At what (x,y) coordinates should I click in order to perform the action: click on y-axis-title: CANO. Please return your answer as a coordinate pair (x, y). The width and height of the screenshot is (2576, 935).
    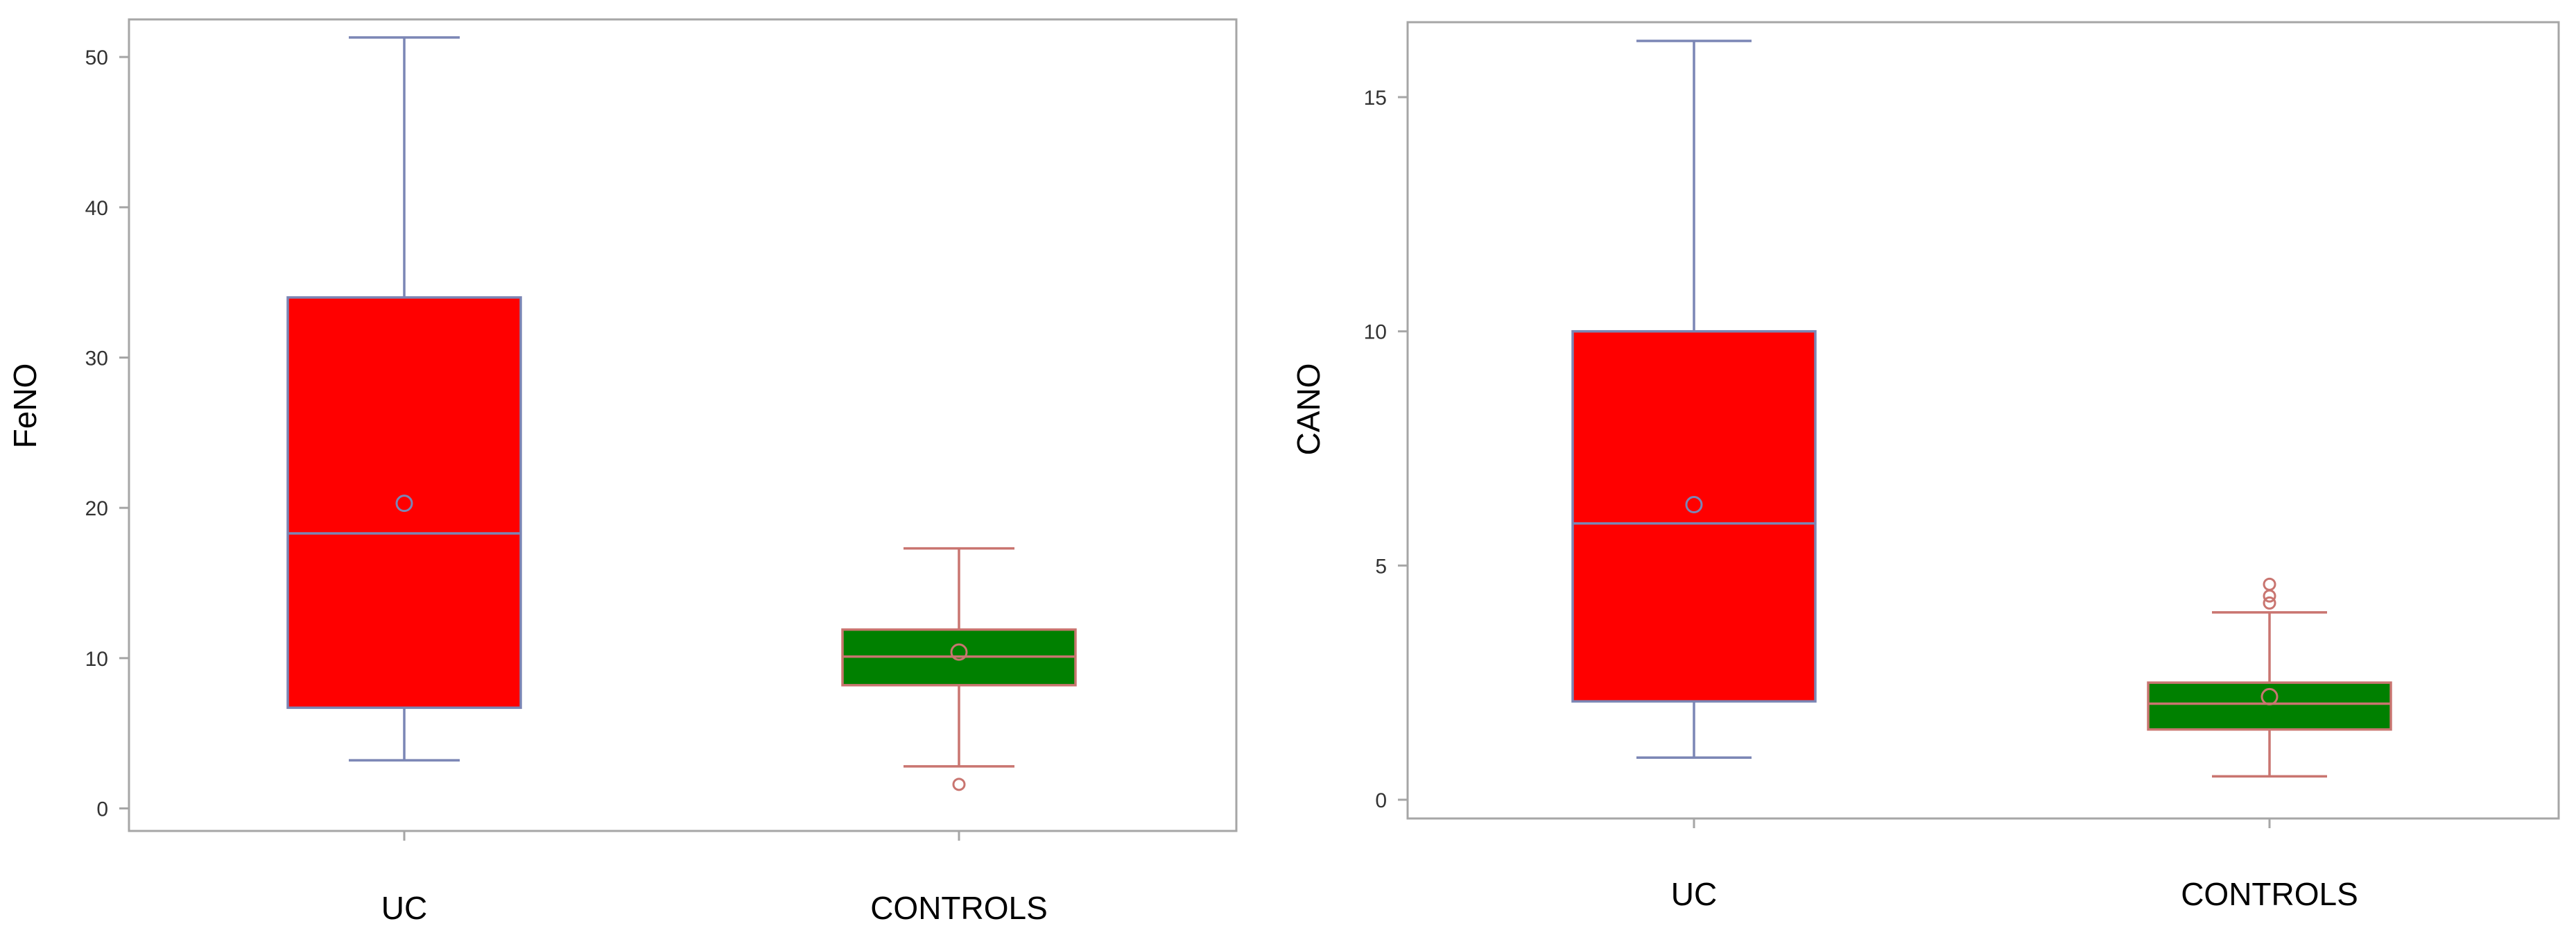
    Looking at the image, I should click on (1308, 409).